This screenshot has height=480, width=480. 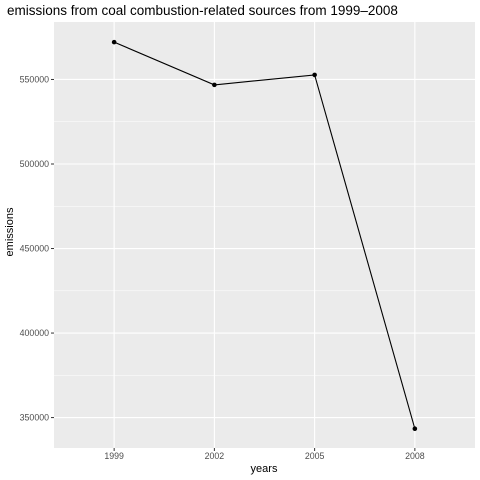 I want to click on y-axis-title: emissions, so click(x=10, y=231).